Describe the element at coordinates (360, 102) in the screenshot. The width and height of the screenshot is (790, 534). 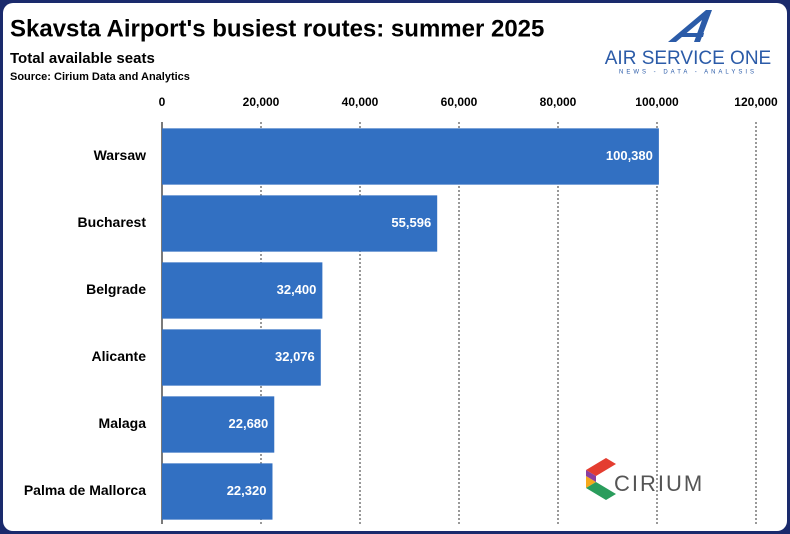
I see `x-tick-label: 40,000` at that location.